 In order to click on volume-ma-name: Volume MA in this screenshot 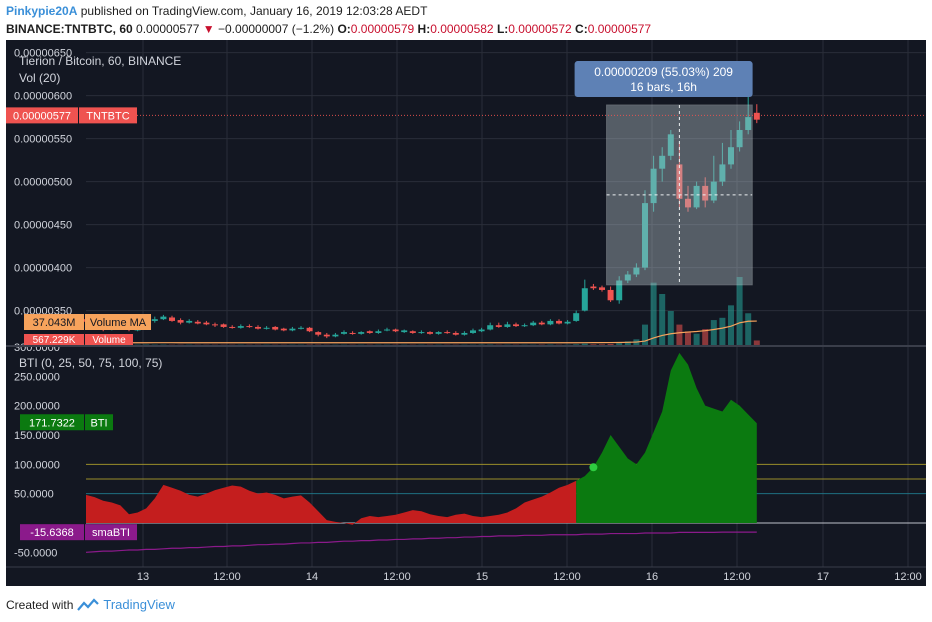, I will do `click(118, 323)`.